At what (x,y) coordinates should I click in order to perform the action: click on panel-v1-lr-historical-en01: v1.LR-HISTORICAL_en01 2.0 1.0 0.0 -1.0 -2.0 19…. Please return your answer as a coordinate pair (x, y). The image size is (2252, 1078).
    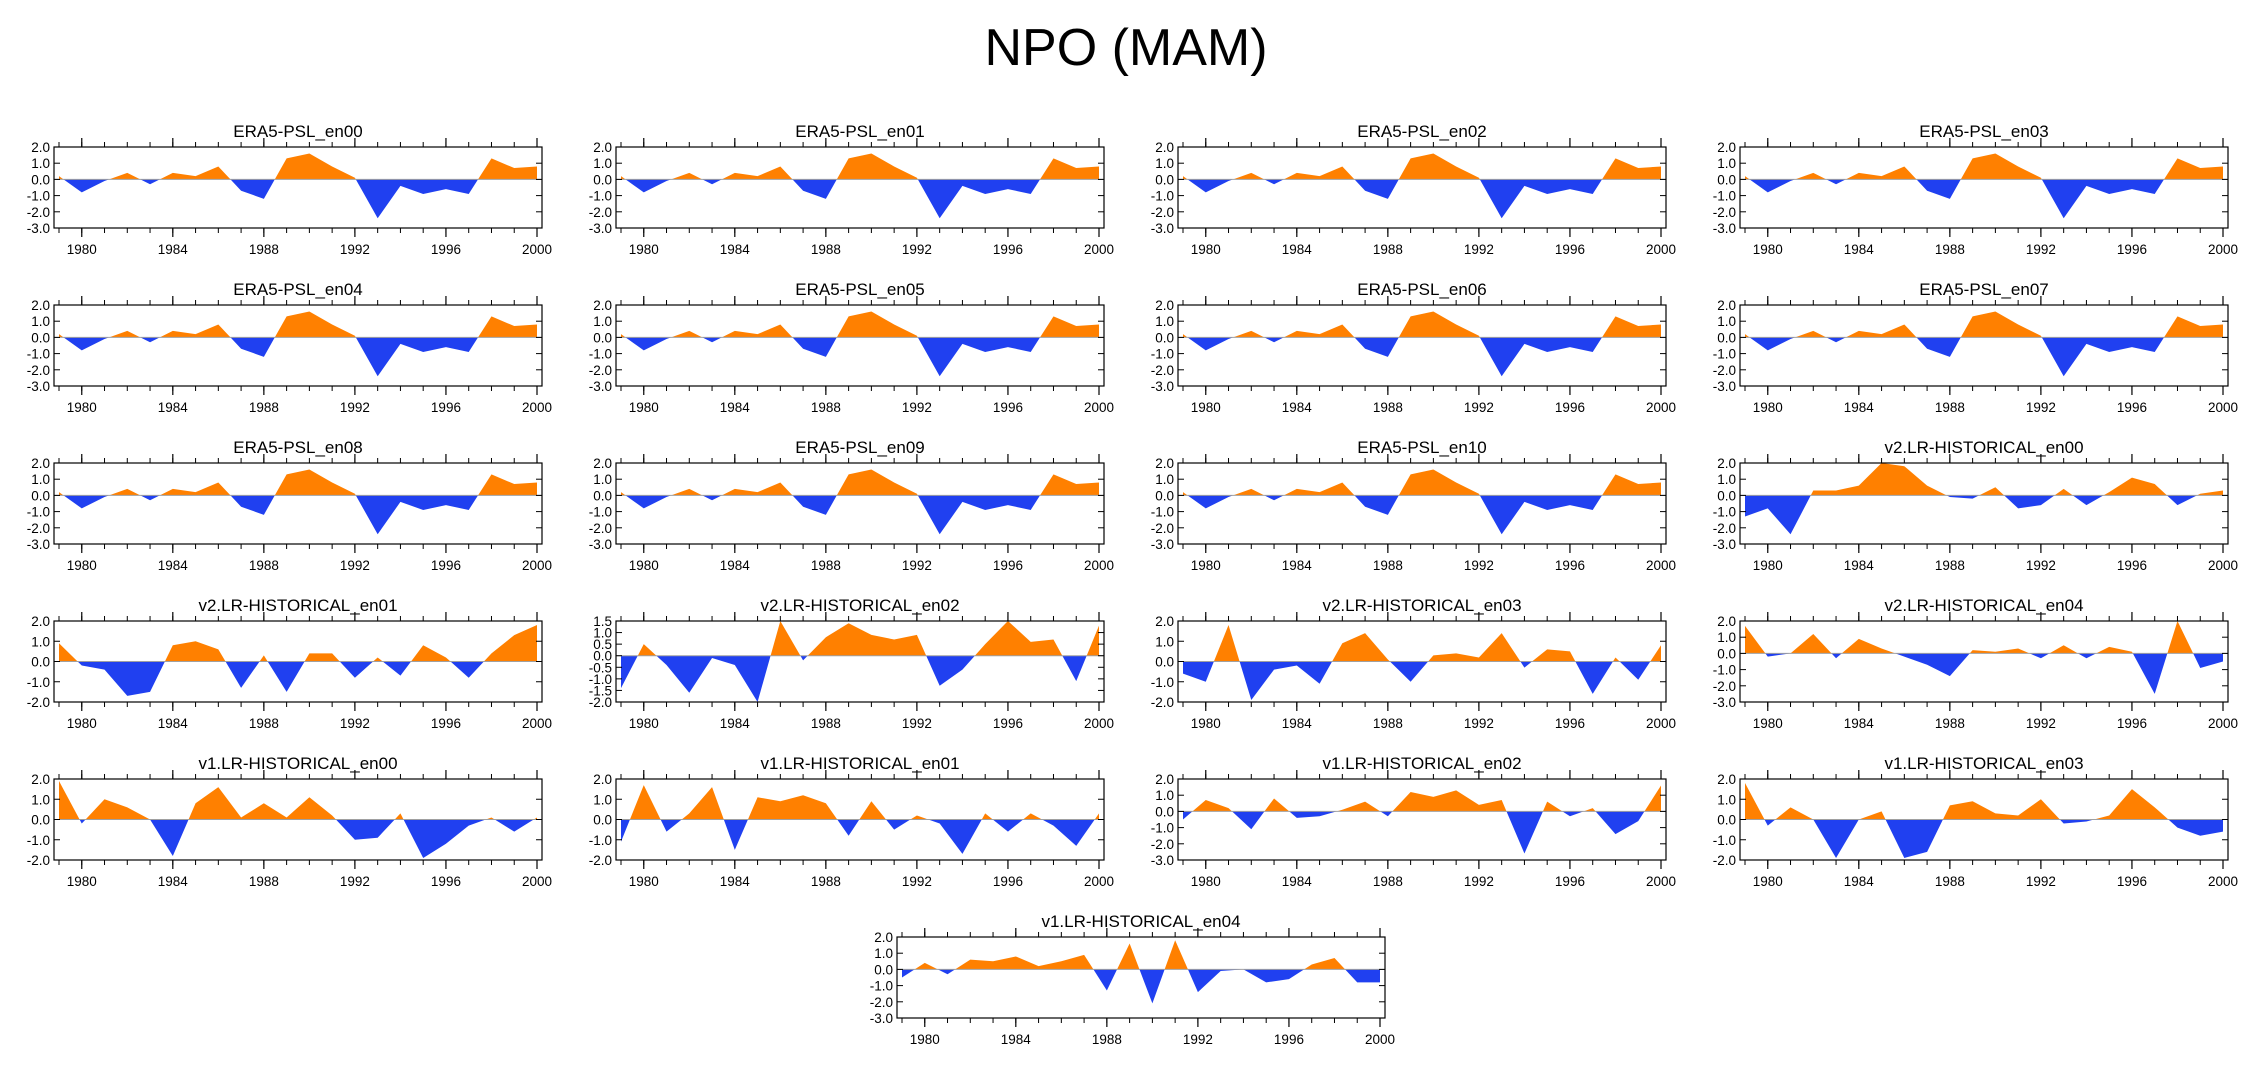
    Looking at the image, I should click on (851, 821).